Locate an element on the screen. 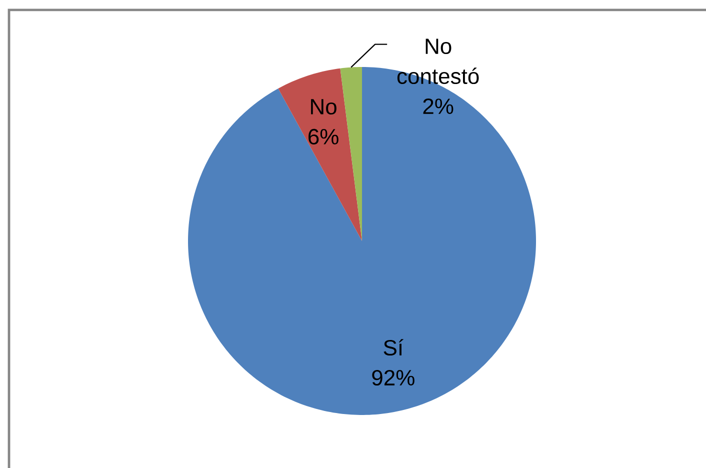  slice-label: Sí is located at coordinates (394, 347).